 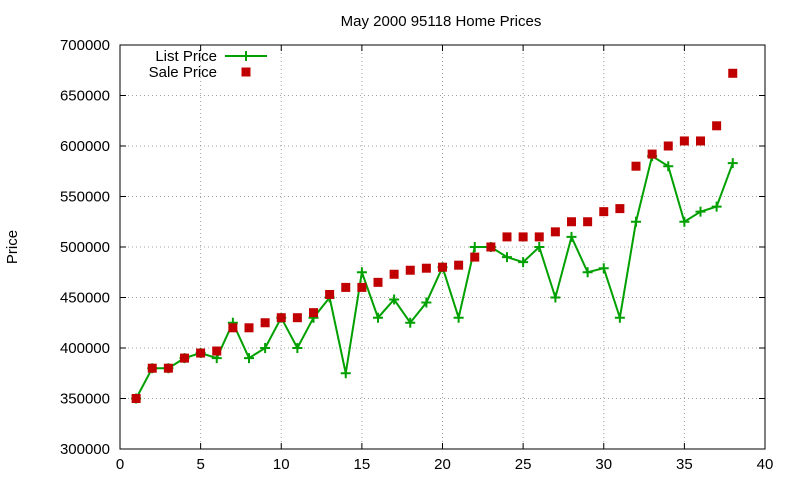 I want to click on y-tick-label: 300000, so click(x=85, y=449).